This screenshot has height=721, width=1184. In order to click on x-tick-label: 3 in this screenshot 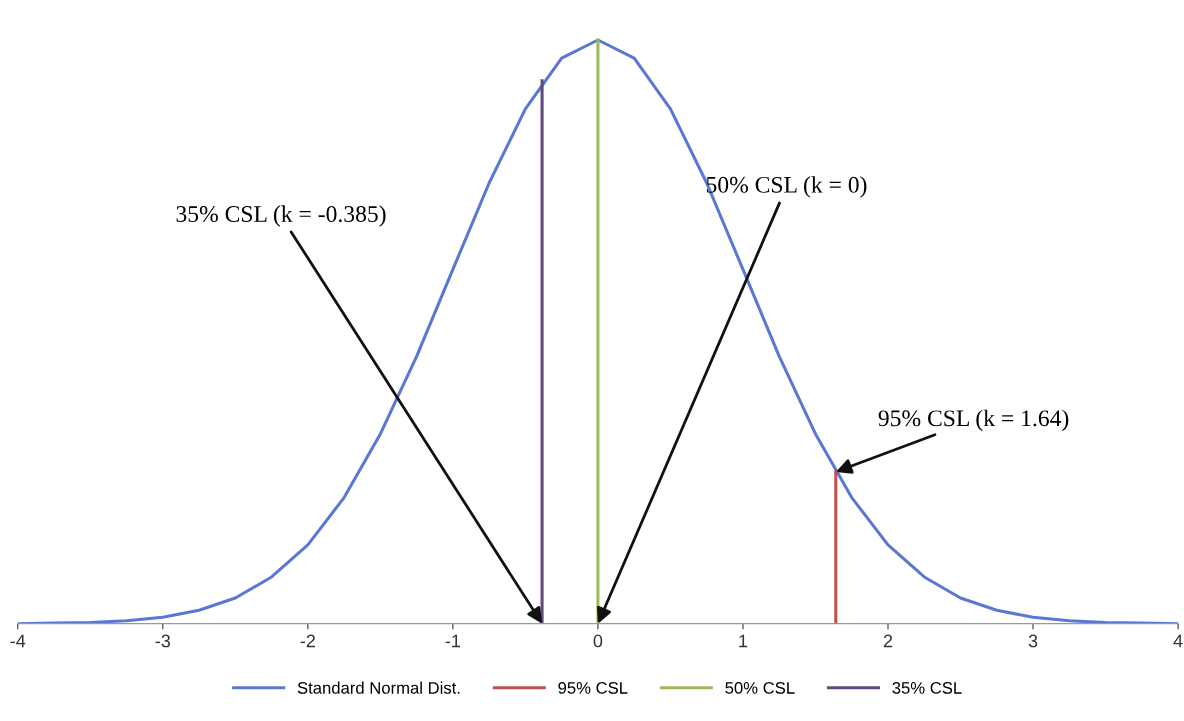, I will do `click(1033, 641)`.